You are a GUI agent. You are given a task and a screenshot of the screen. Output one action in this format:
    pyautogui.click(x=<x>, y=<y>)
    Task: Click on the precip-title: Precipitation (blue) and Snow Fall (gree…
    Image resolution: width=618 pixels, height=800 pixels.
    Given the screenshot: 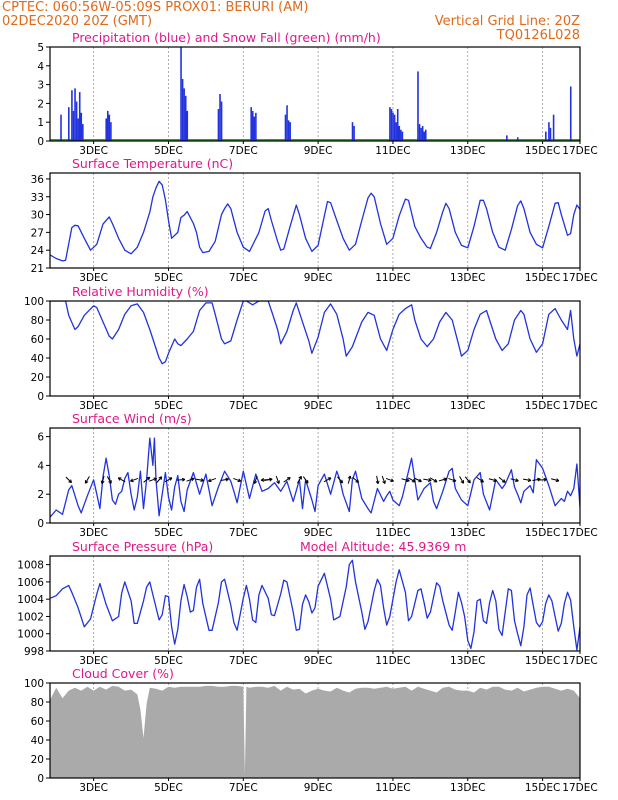 What is the action you would take?
    pyautogui.click(x=226, y=37)
    